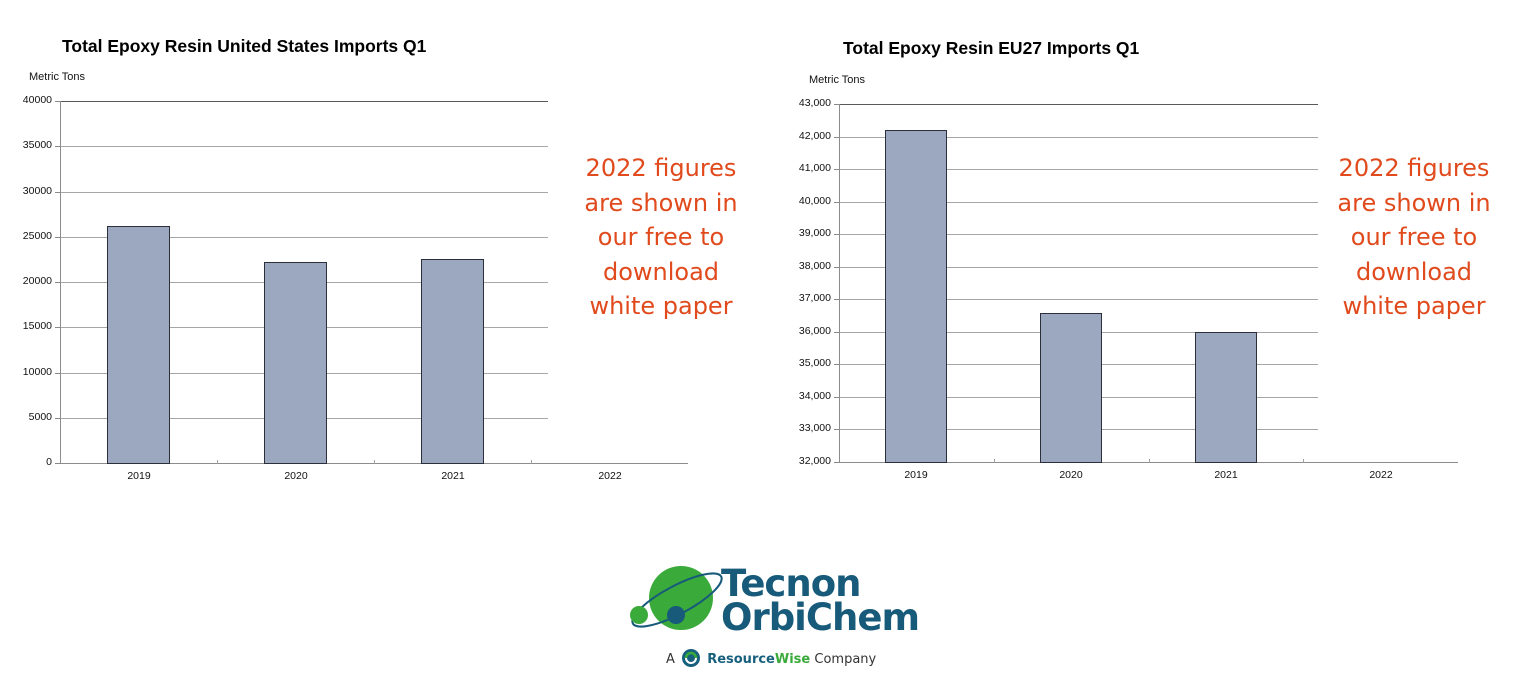 The height and width of the screenshot is (690, 1518). What do you see at coordinates (814, 168) in the screenshot?
I see `y-tick-label: 41,000` at bounding box center [814, 168].